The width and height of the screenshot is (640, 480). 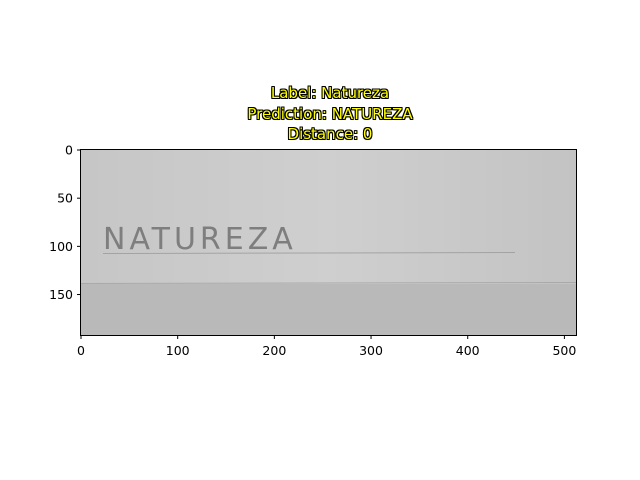 What do you see at coordinates (274, 350) in the screenshot?
I see `x-tick-label: 200` at bounding box center [274, 350].